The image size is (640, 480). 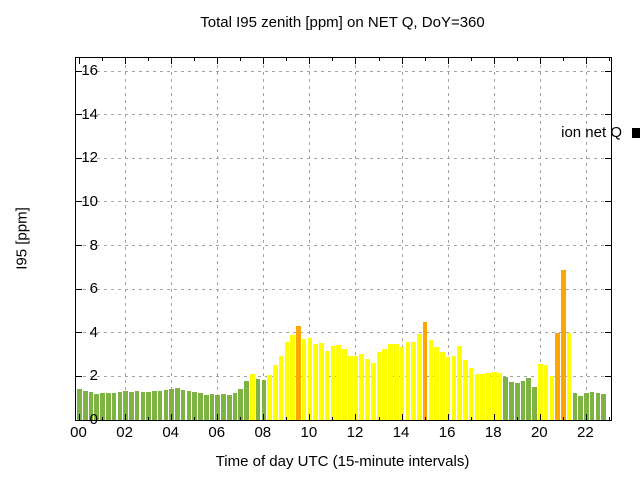 I want to click on x-tick-label: 18, so click(x=493, y=432).